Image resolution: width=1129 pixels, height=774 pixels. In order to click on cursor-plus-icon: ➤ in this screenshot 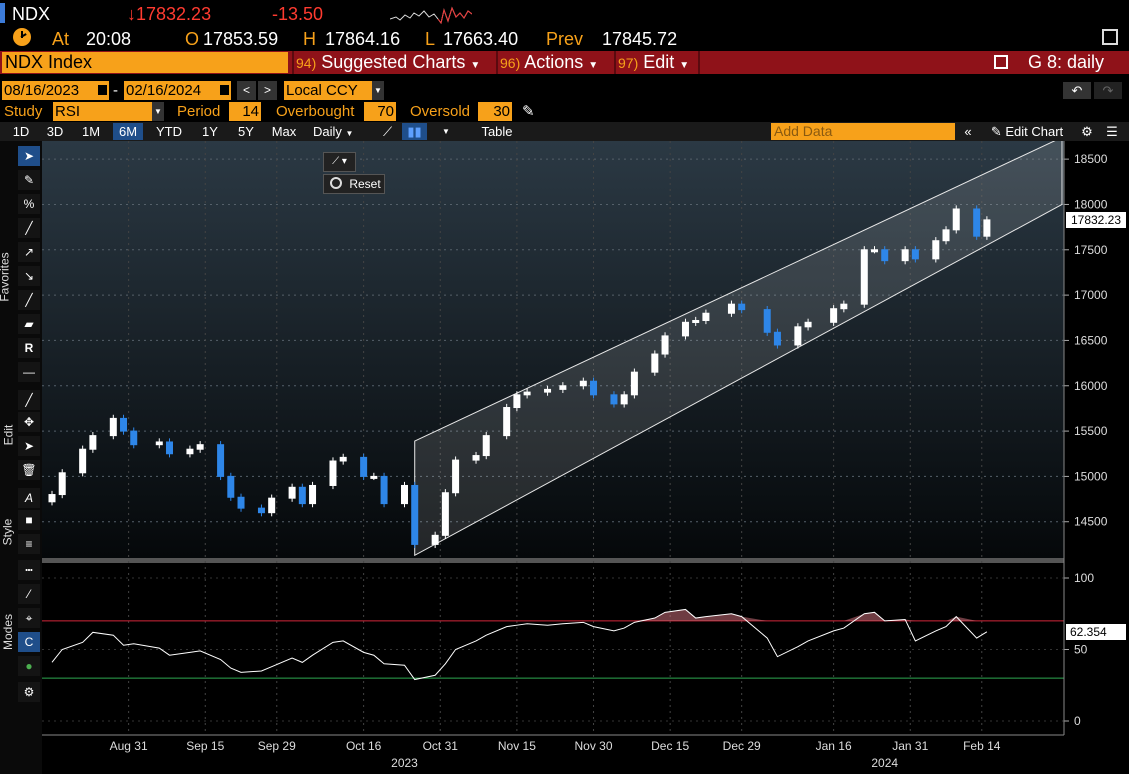, I will do `click(29, 446)`.